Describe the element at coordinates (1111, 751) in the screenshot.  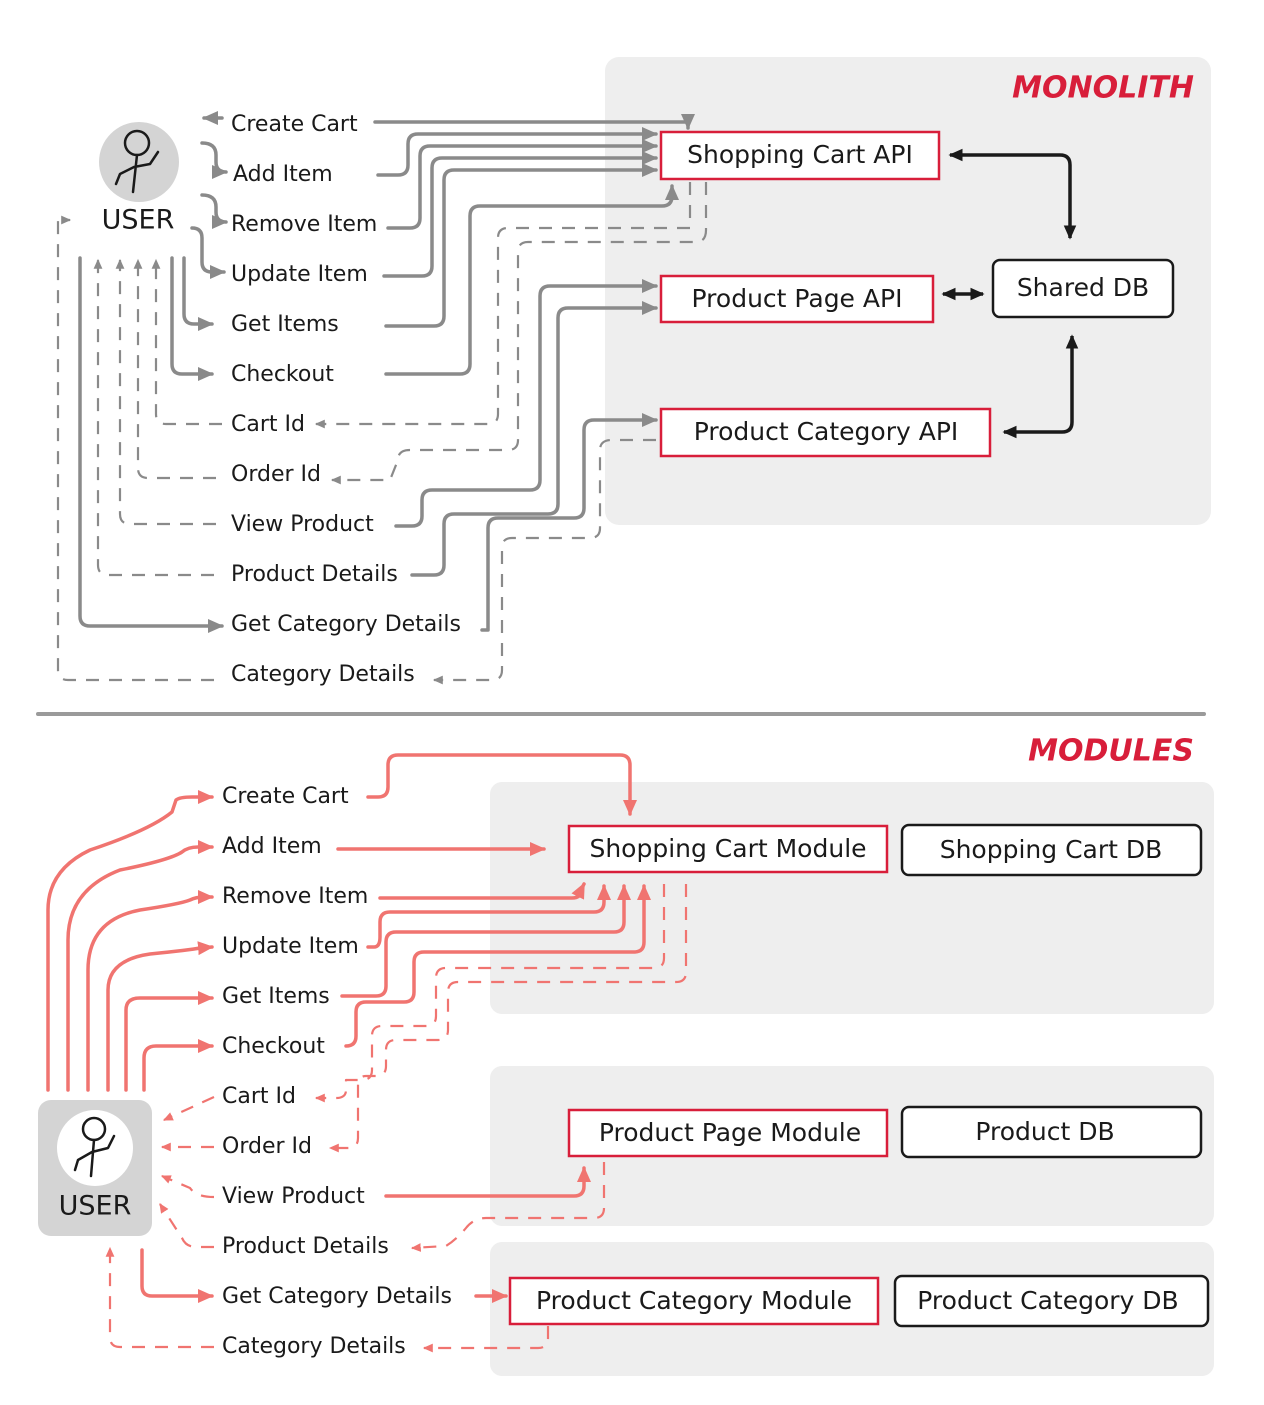
I see `modules-title: MODULES` at that location.